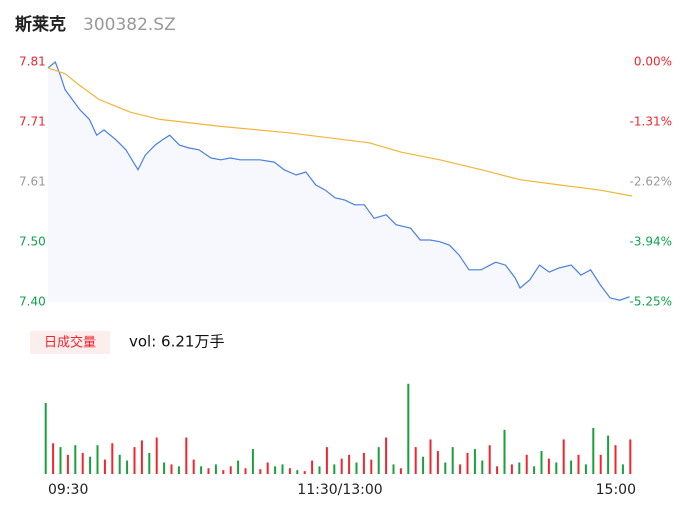  What do you see at coordinates (651, 302) in the screenshot?
I see `y2-tick-label: -5.25%` at bounding box center [651, 302].